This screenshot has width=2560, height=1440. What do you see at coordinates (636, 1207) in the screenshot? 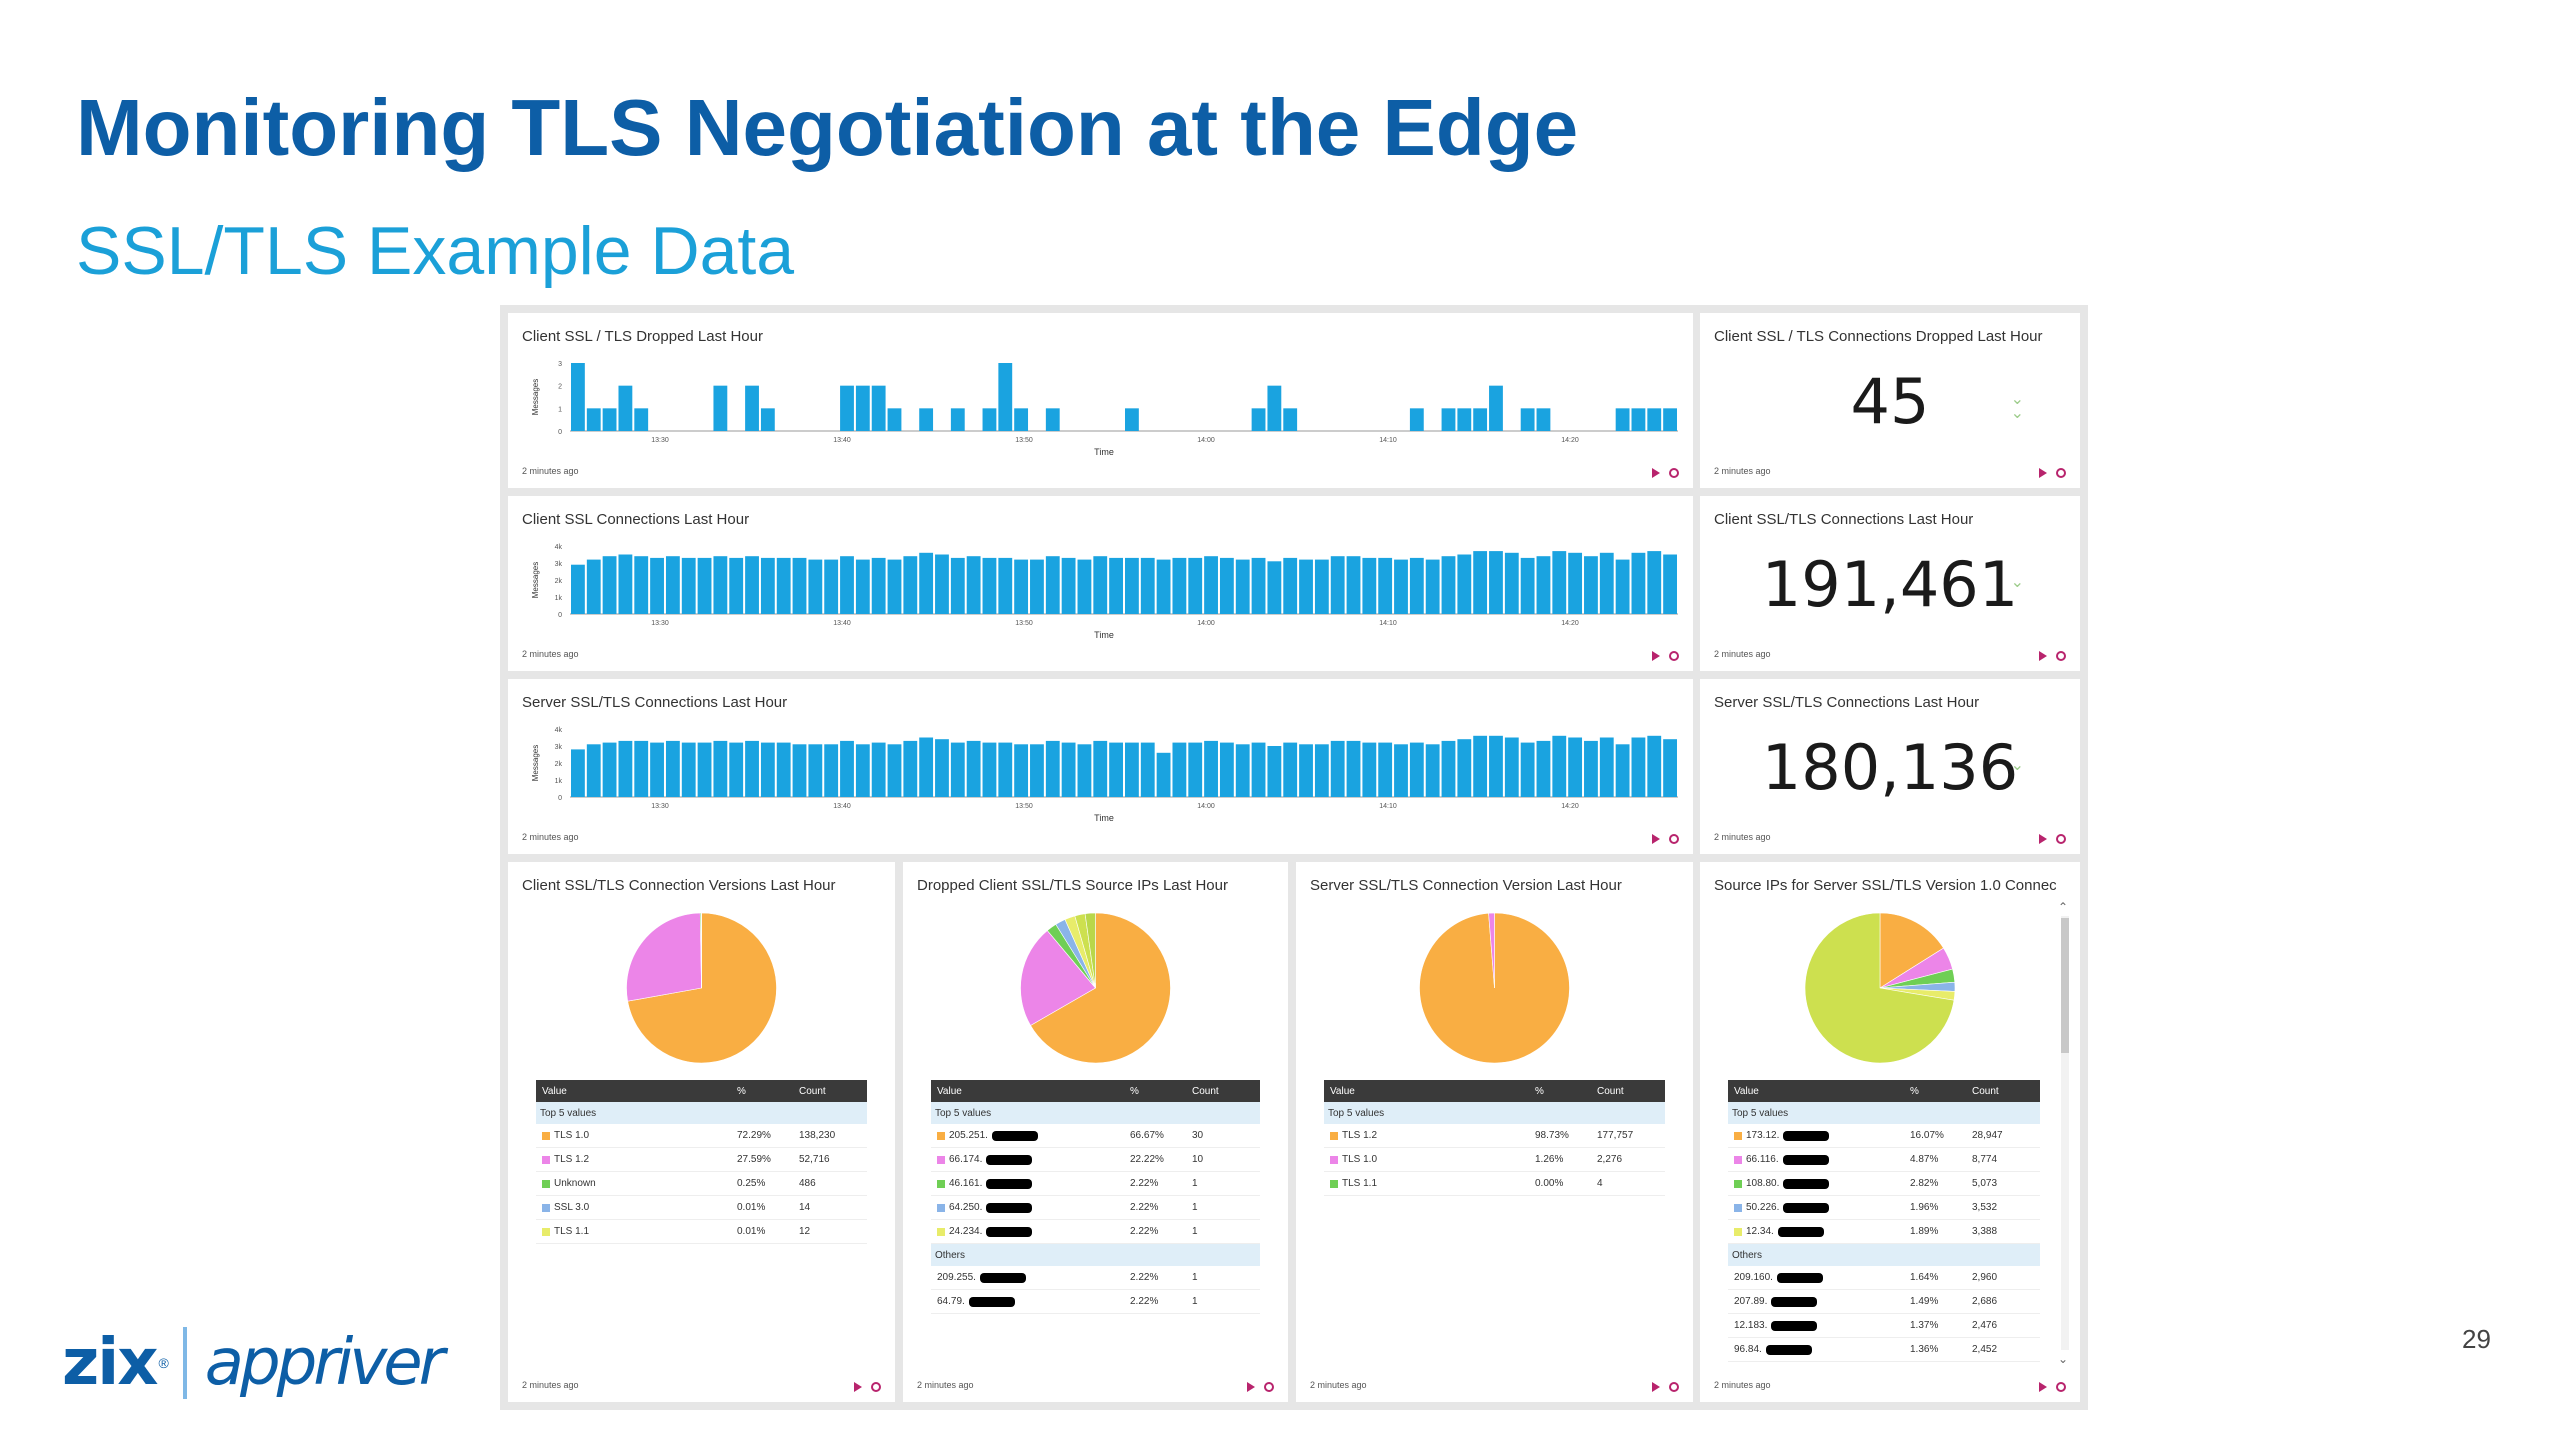
I see `table-cell-value: SSL 3.0` at bounding box center [636, 1207].